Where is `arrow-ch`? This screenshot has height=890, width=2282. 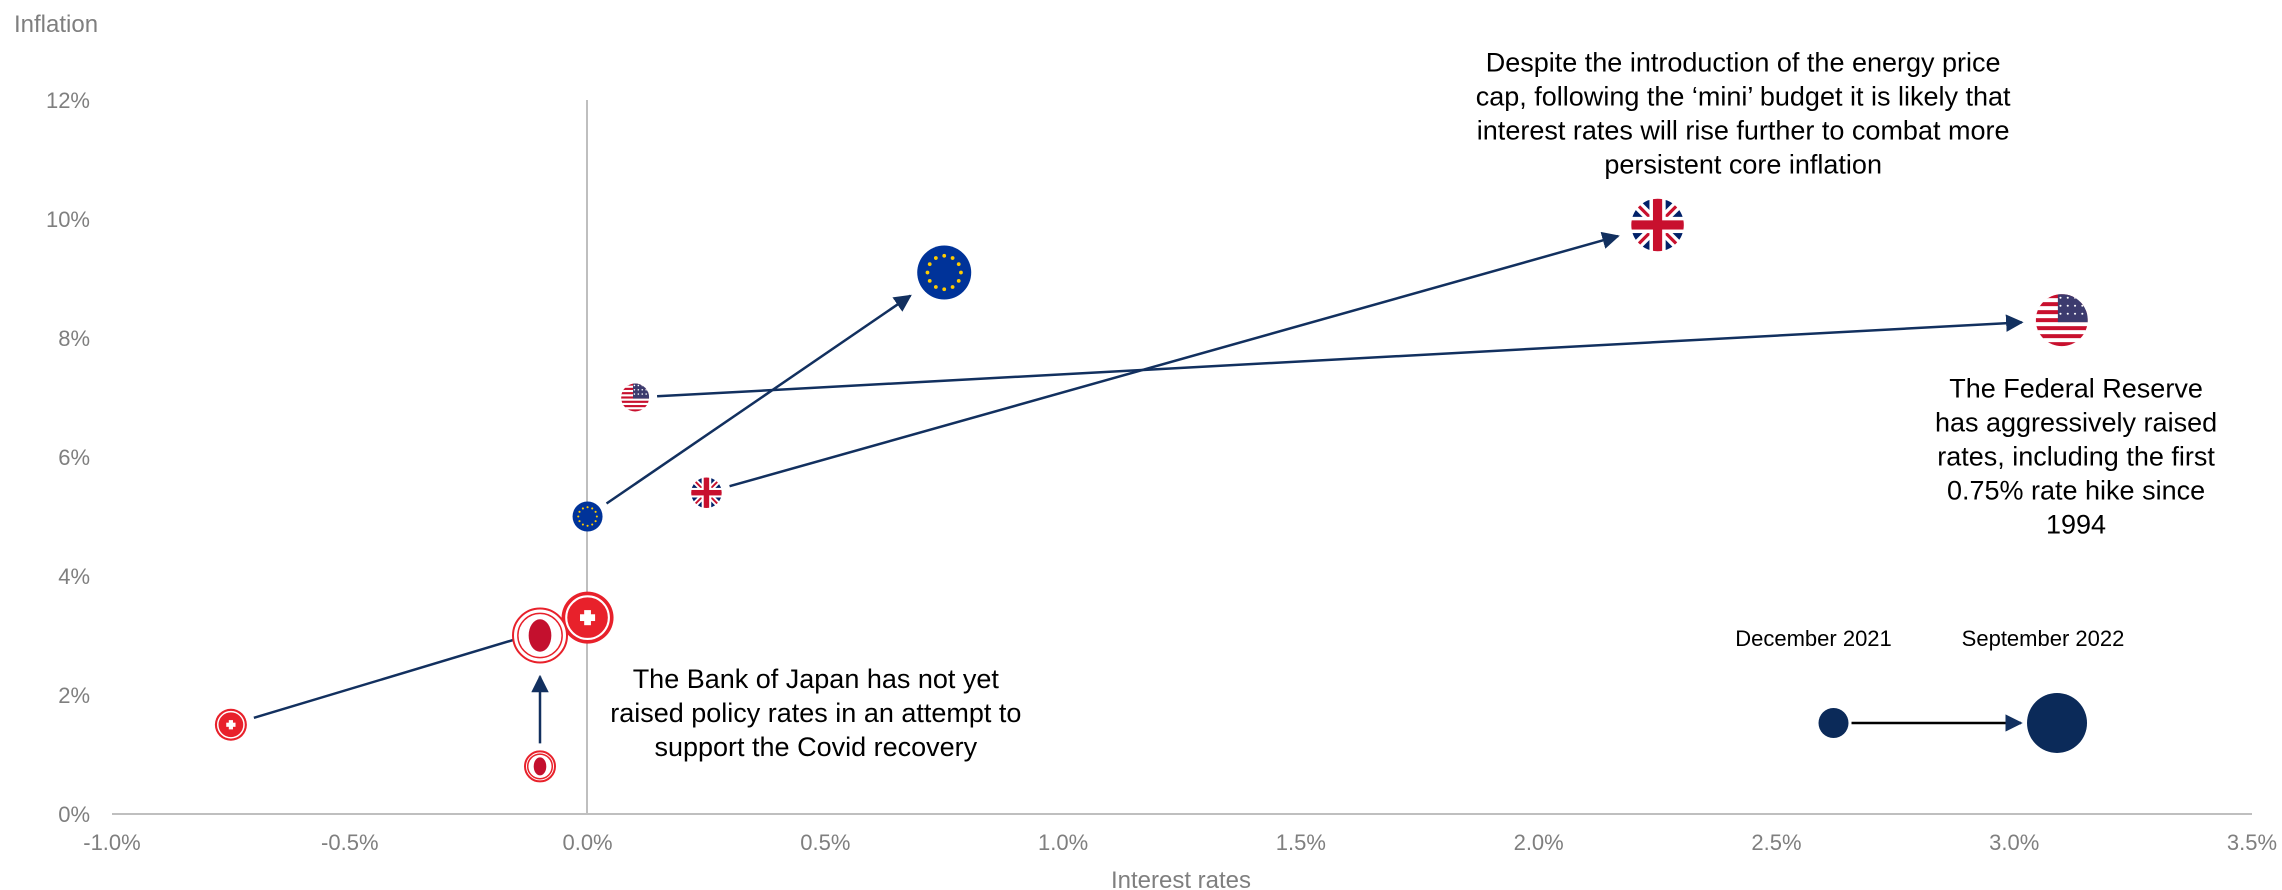
arrow-ch is located at coordinates (402, 672).